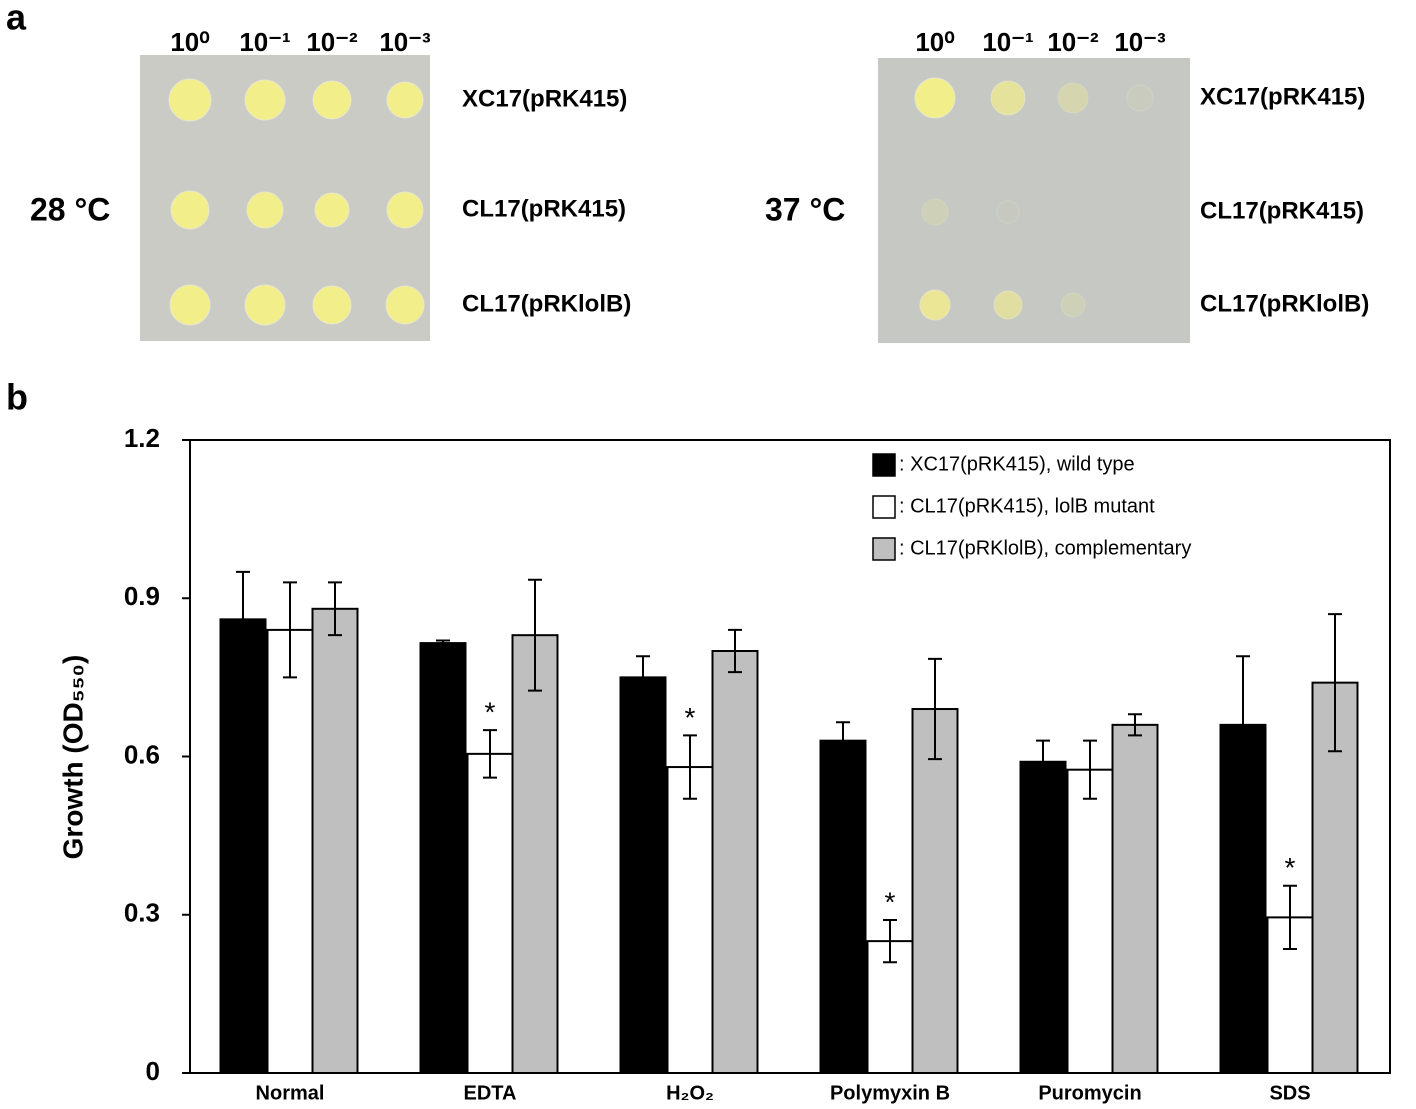  I want to click on temperature-label: 37 °C, so click(805, 209).